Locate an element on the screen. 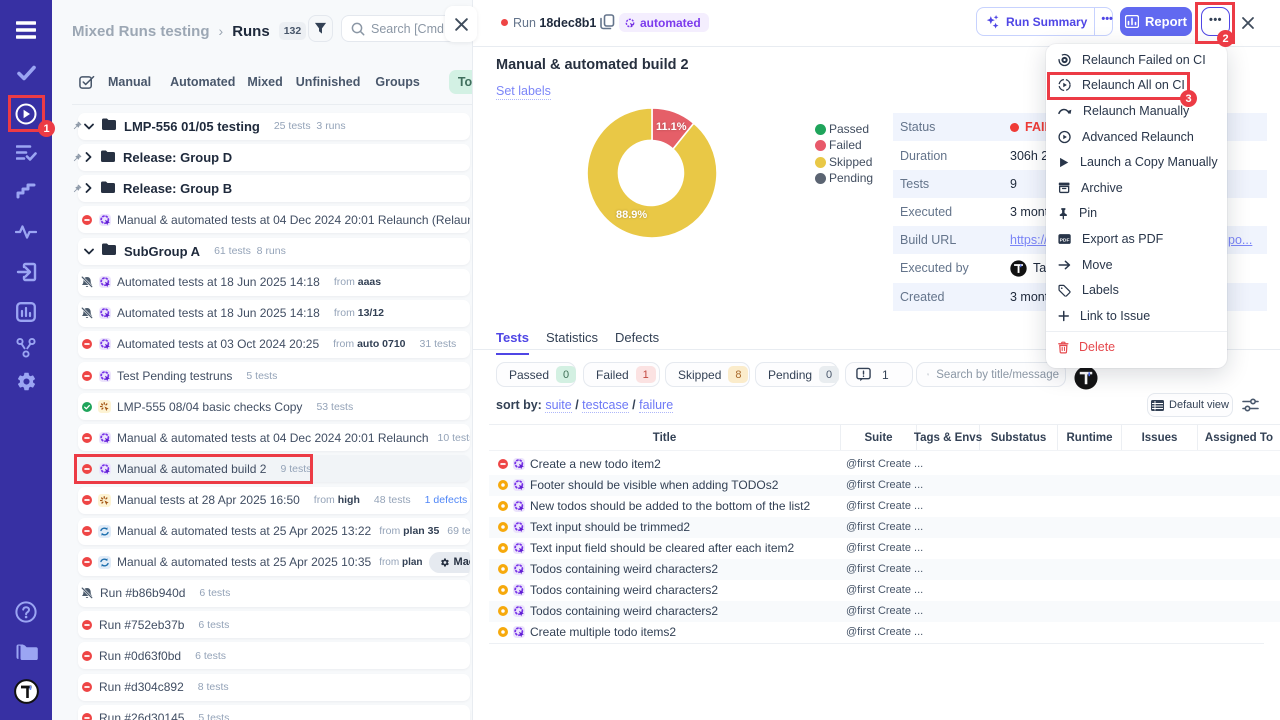 This screenshot has width=1280, height=720. svg-text: PDF is located at coordinates (1065, 240).